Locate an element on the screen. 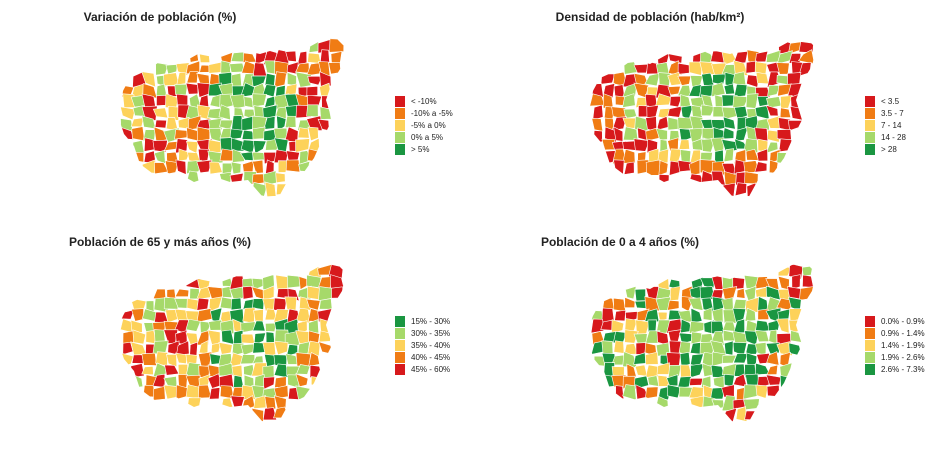 The image size is (940, 450). map-title: Población de 0 a 4 años (%) is located at coordinates (620, 242).